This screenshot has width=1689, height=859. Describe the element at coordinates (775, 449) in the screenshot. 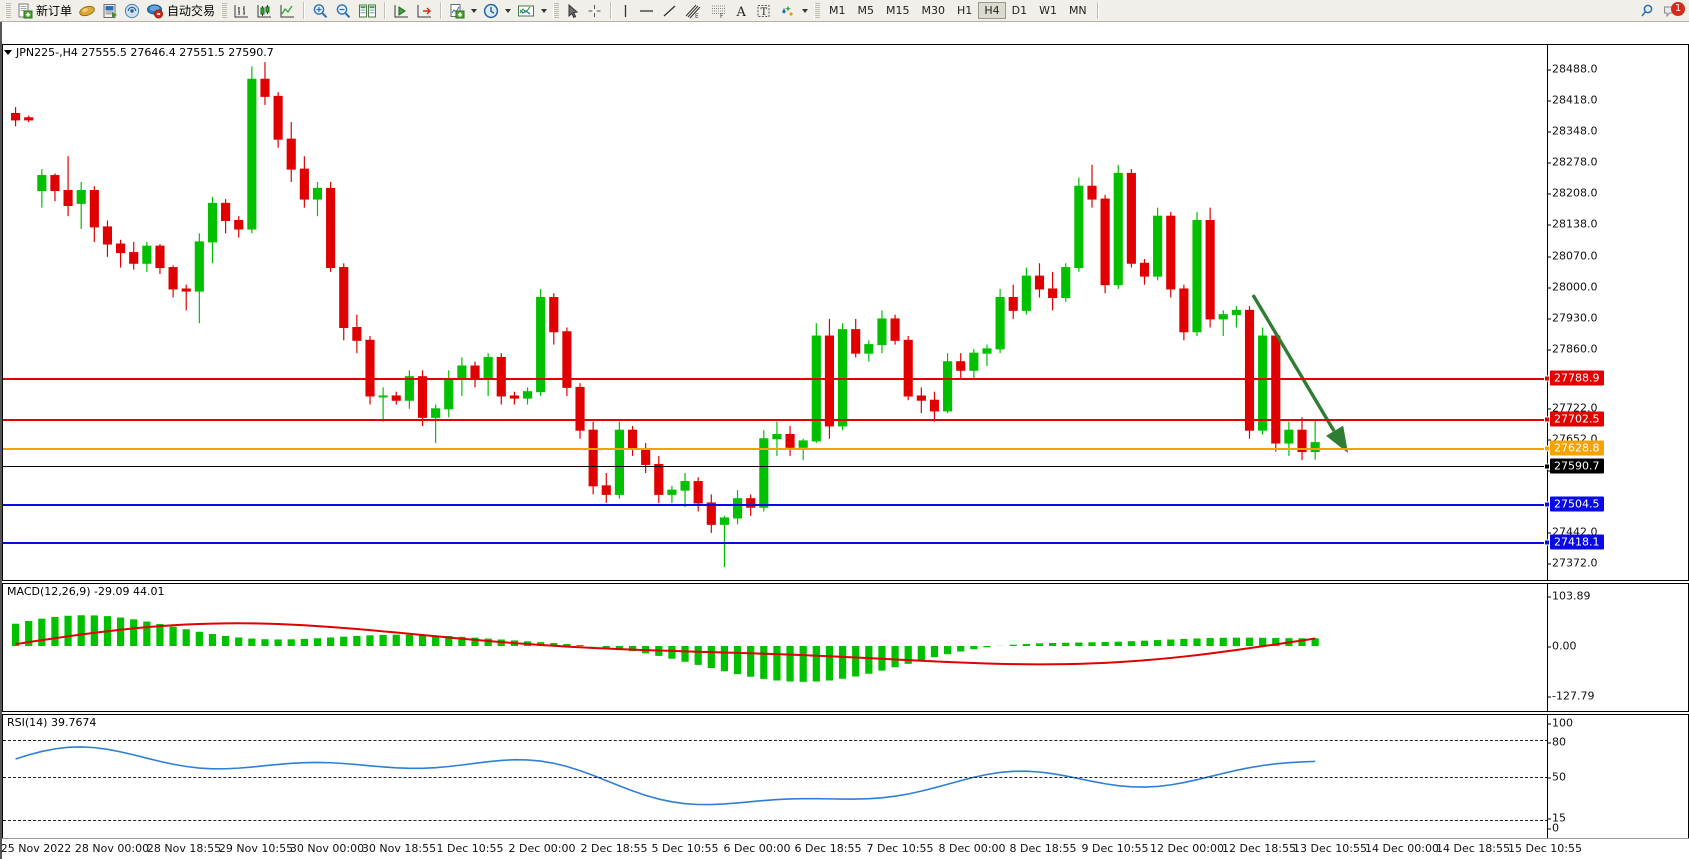

I see `pivot-line` at that location.